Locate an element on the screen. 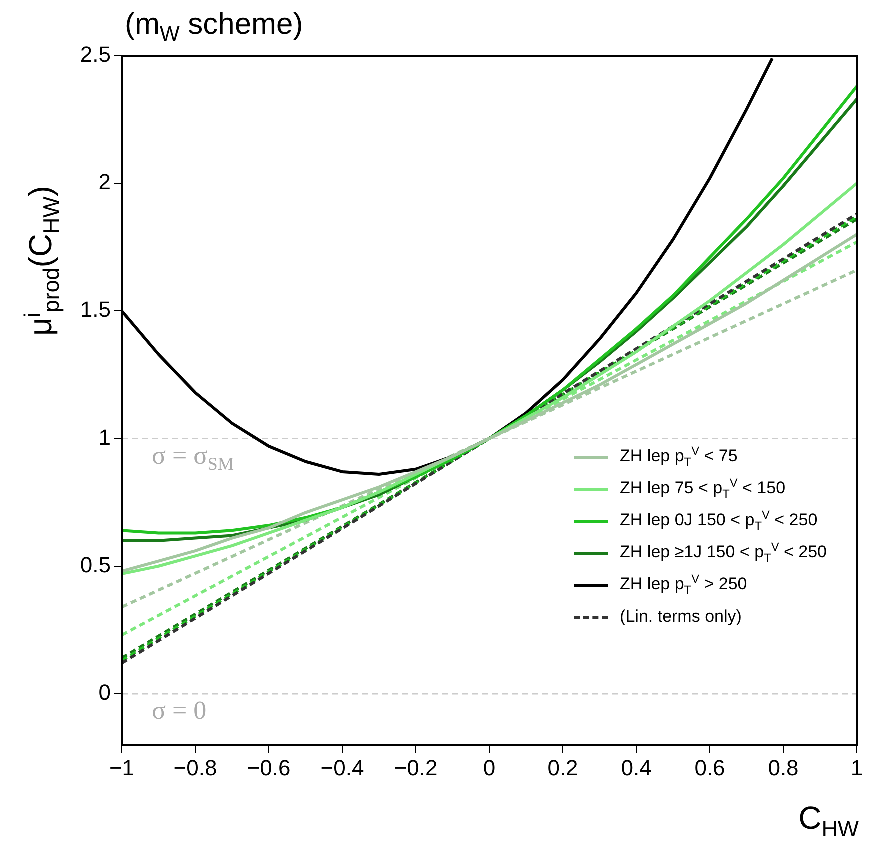 This screenshot has width=869, height=844. y-tick-label: 1.5 is located at coordinates (95, 309).